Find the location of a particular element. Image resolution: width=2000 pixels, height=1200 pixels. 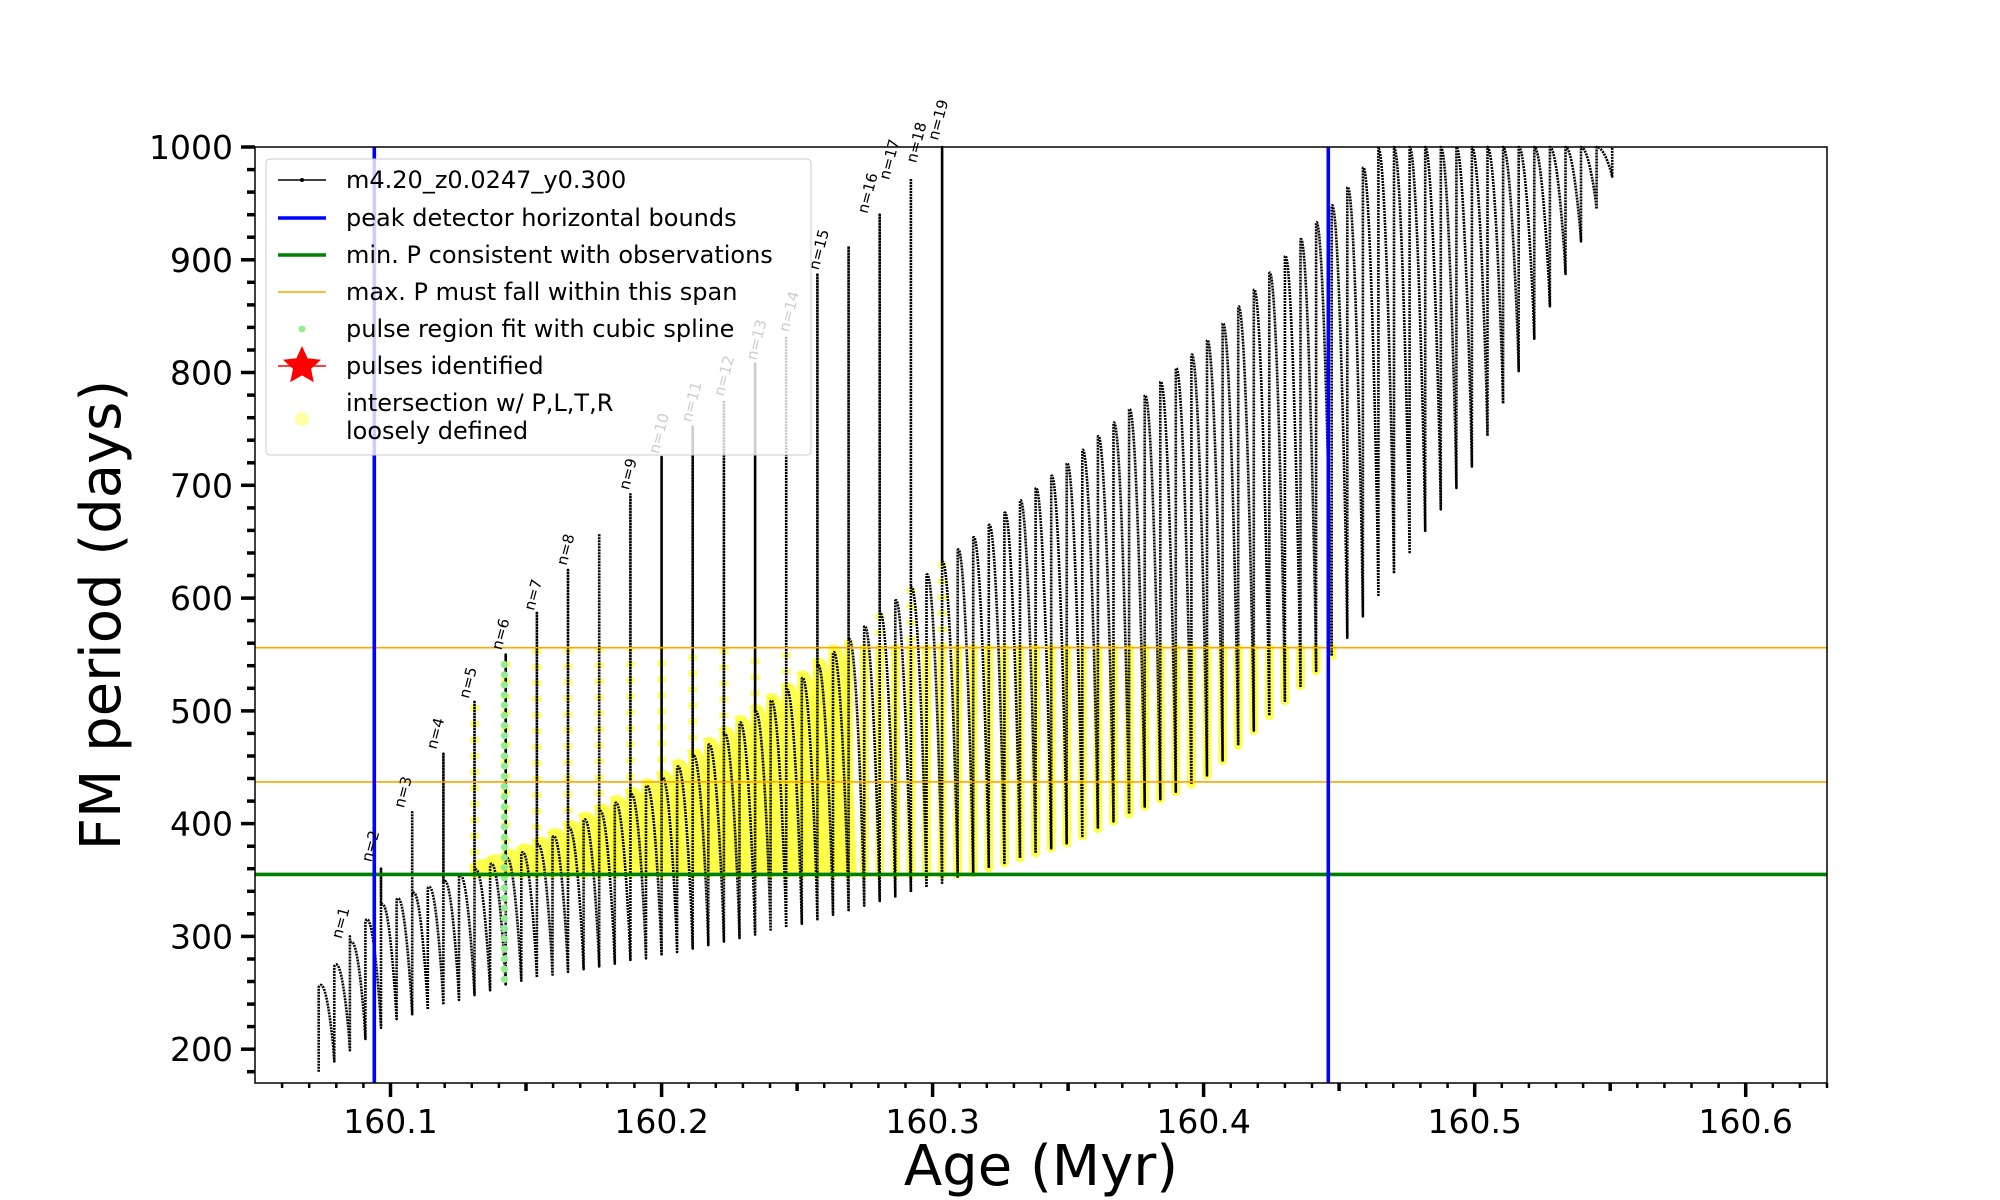

legend-label-intersection-line1: intersection w/ P,L,T,R is located at coordinates (479, 403).